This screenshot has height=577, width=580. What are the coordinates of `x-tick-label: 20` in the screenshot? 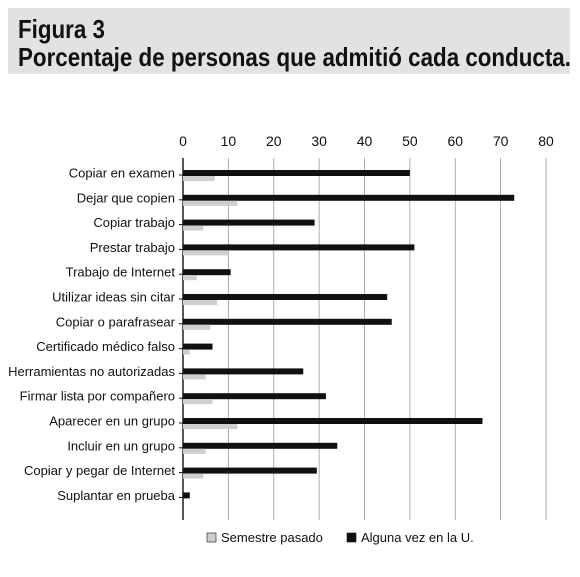 It's located at (274, 141).